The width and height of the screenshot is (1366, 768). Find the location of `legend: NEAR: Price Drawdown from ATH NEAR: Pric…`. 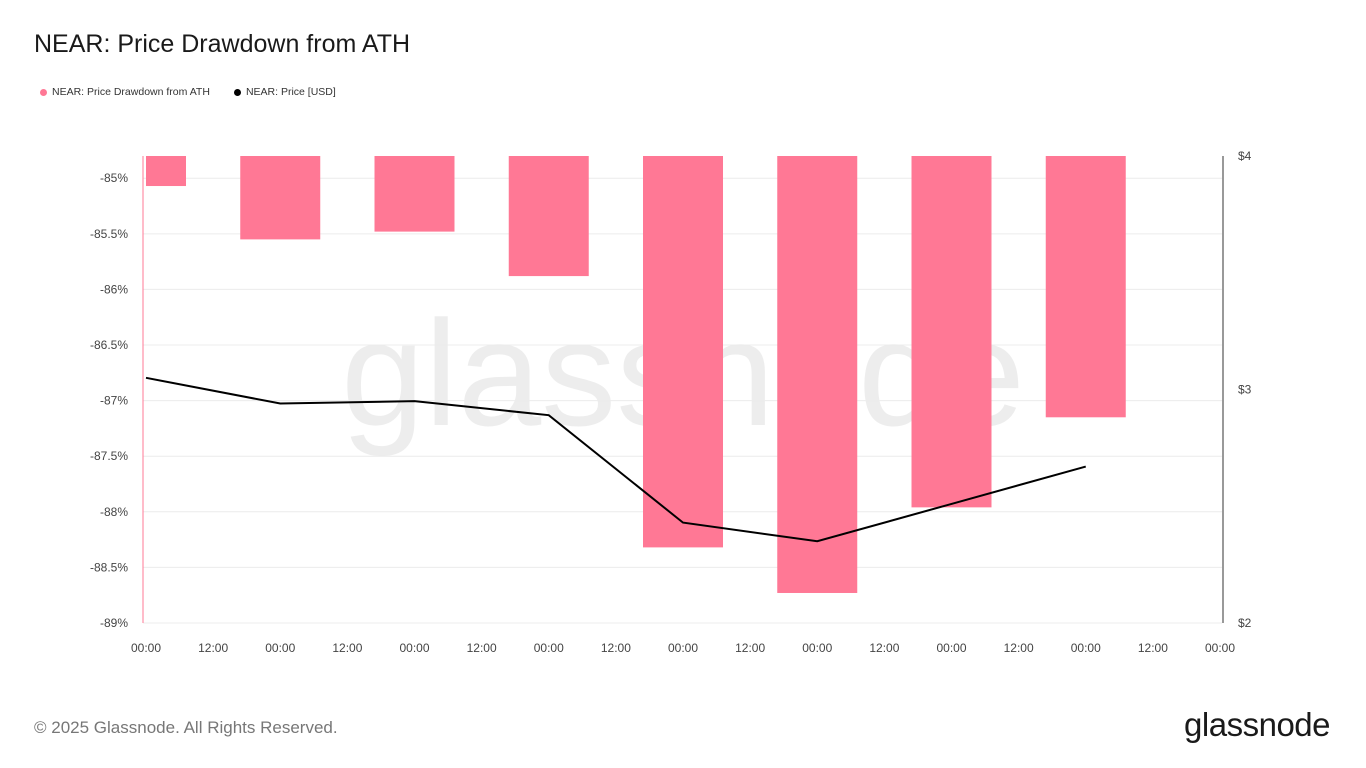

legend: NEAR: Price Drawdown from ATH NEAR: Pric… is located at coordinates (188, 92).